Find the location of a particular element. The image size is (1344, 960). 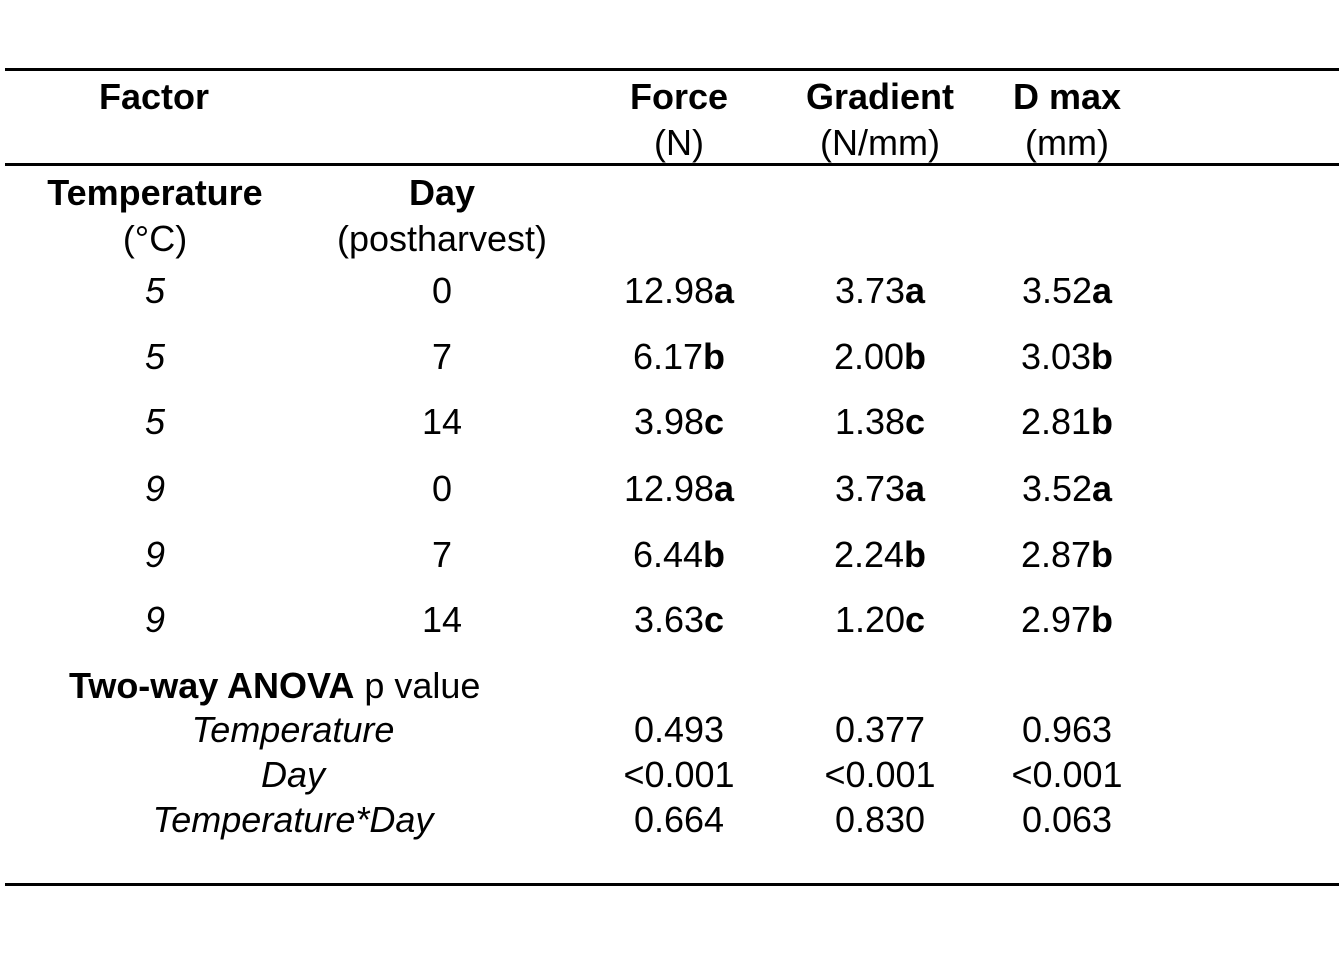

header-gradient-unit: (N/mm) is located at coordinates (880, 142).